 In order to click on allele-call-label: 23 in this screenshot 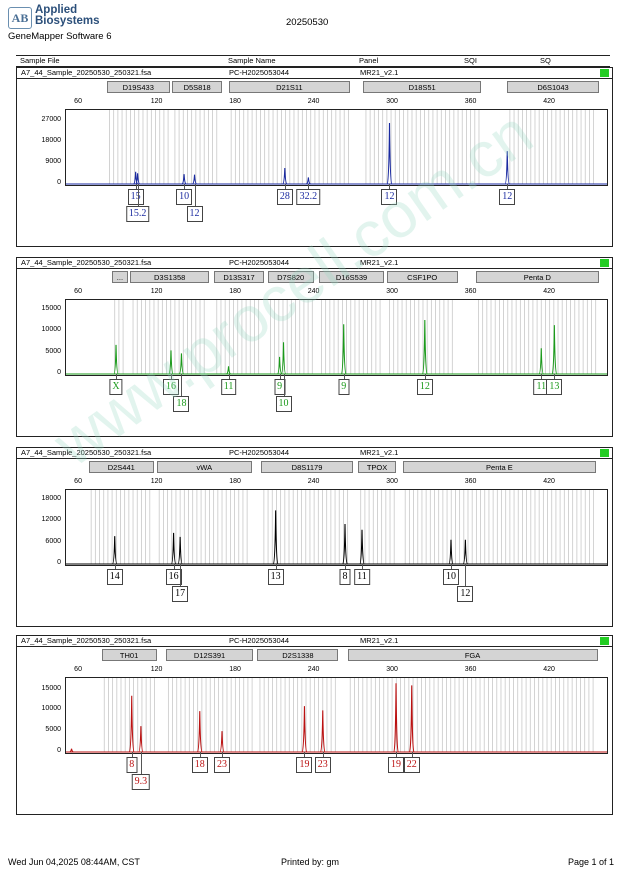, I will do `click(222, 765)`.